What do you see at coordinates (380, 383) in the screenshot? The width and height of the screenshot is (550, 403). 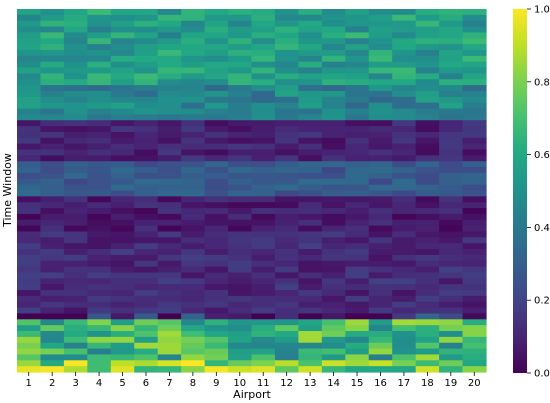 I see `x-tick-label: 16` at bounding box center [380, 383].